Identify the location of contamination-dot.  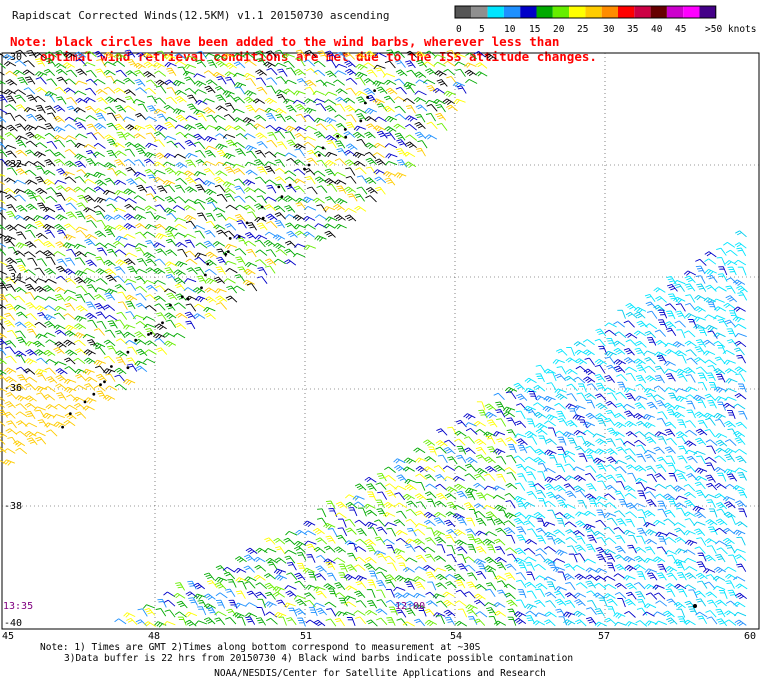
(365, 103).